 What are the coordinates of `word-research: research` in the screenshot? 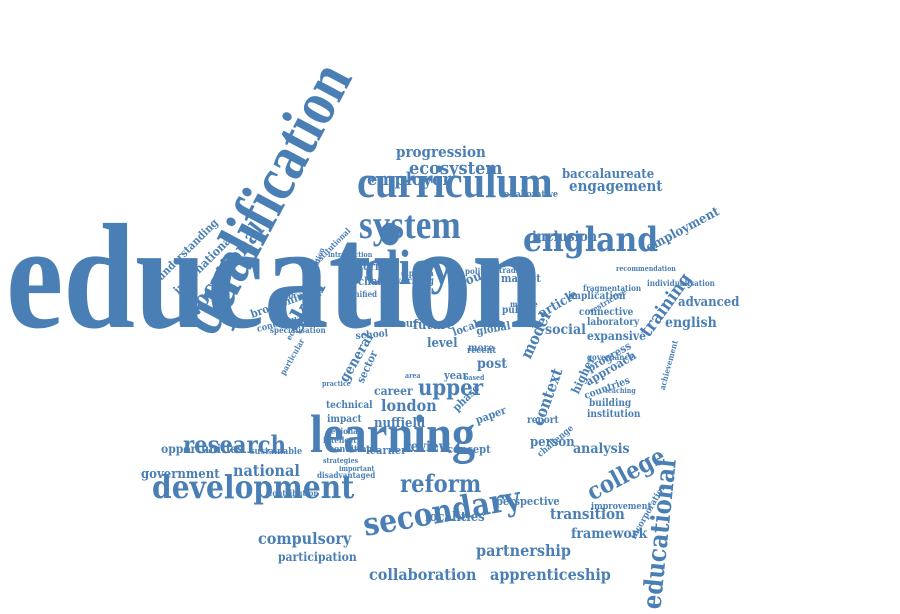 It's located at (234, 444).